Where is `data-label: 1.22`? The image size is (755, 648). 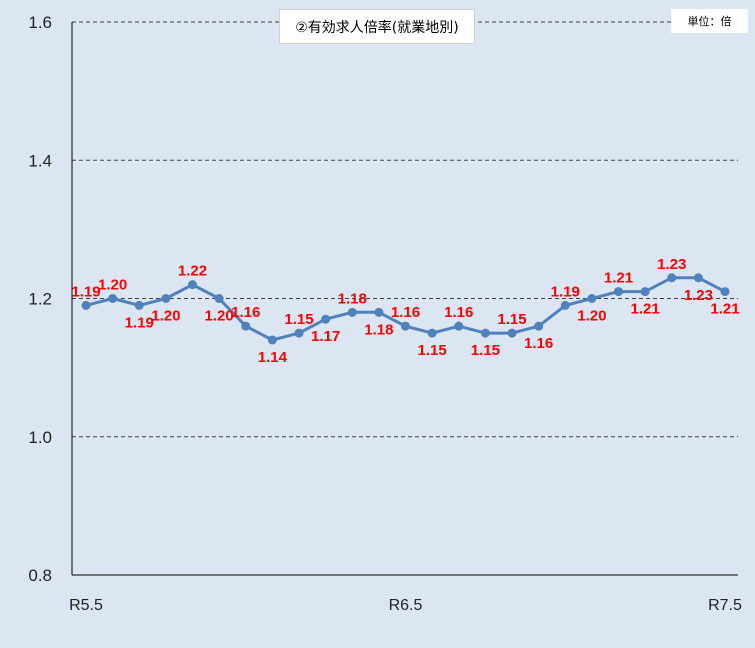
data-label: 1.22 is located at coordinates (192, 271).